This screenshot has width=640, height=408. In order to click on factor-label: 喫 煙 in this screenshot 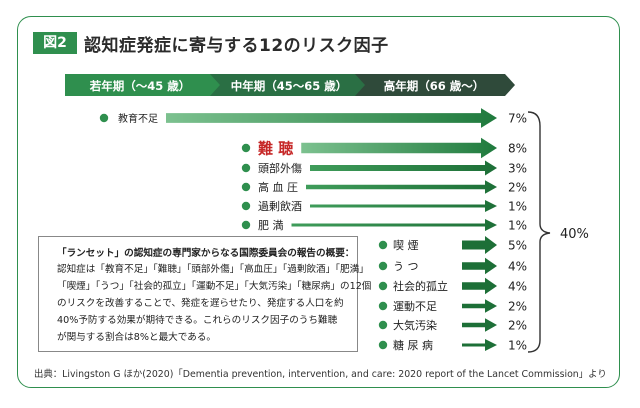, I will do `click(406, 245)`.